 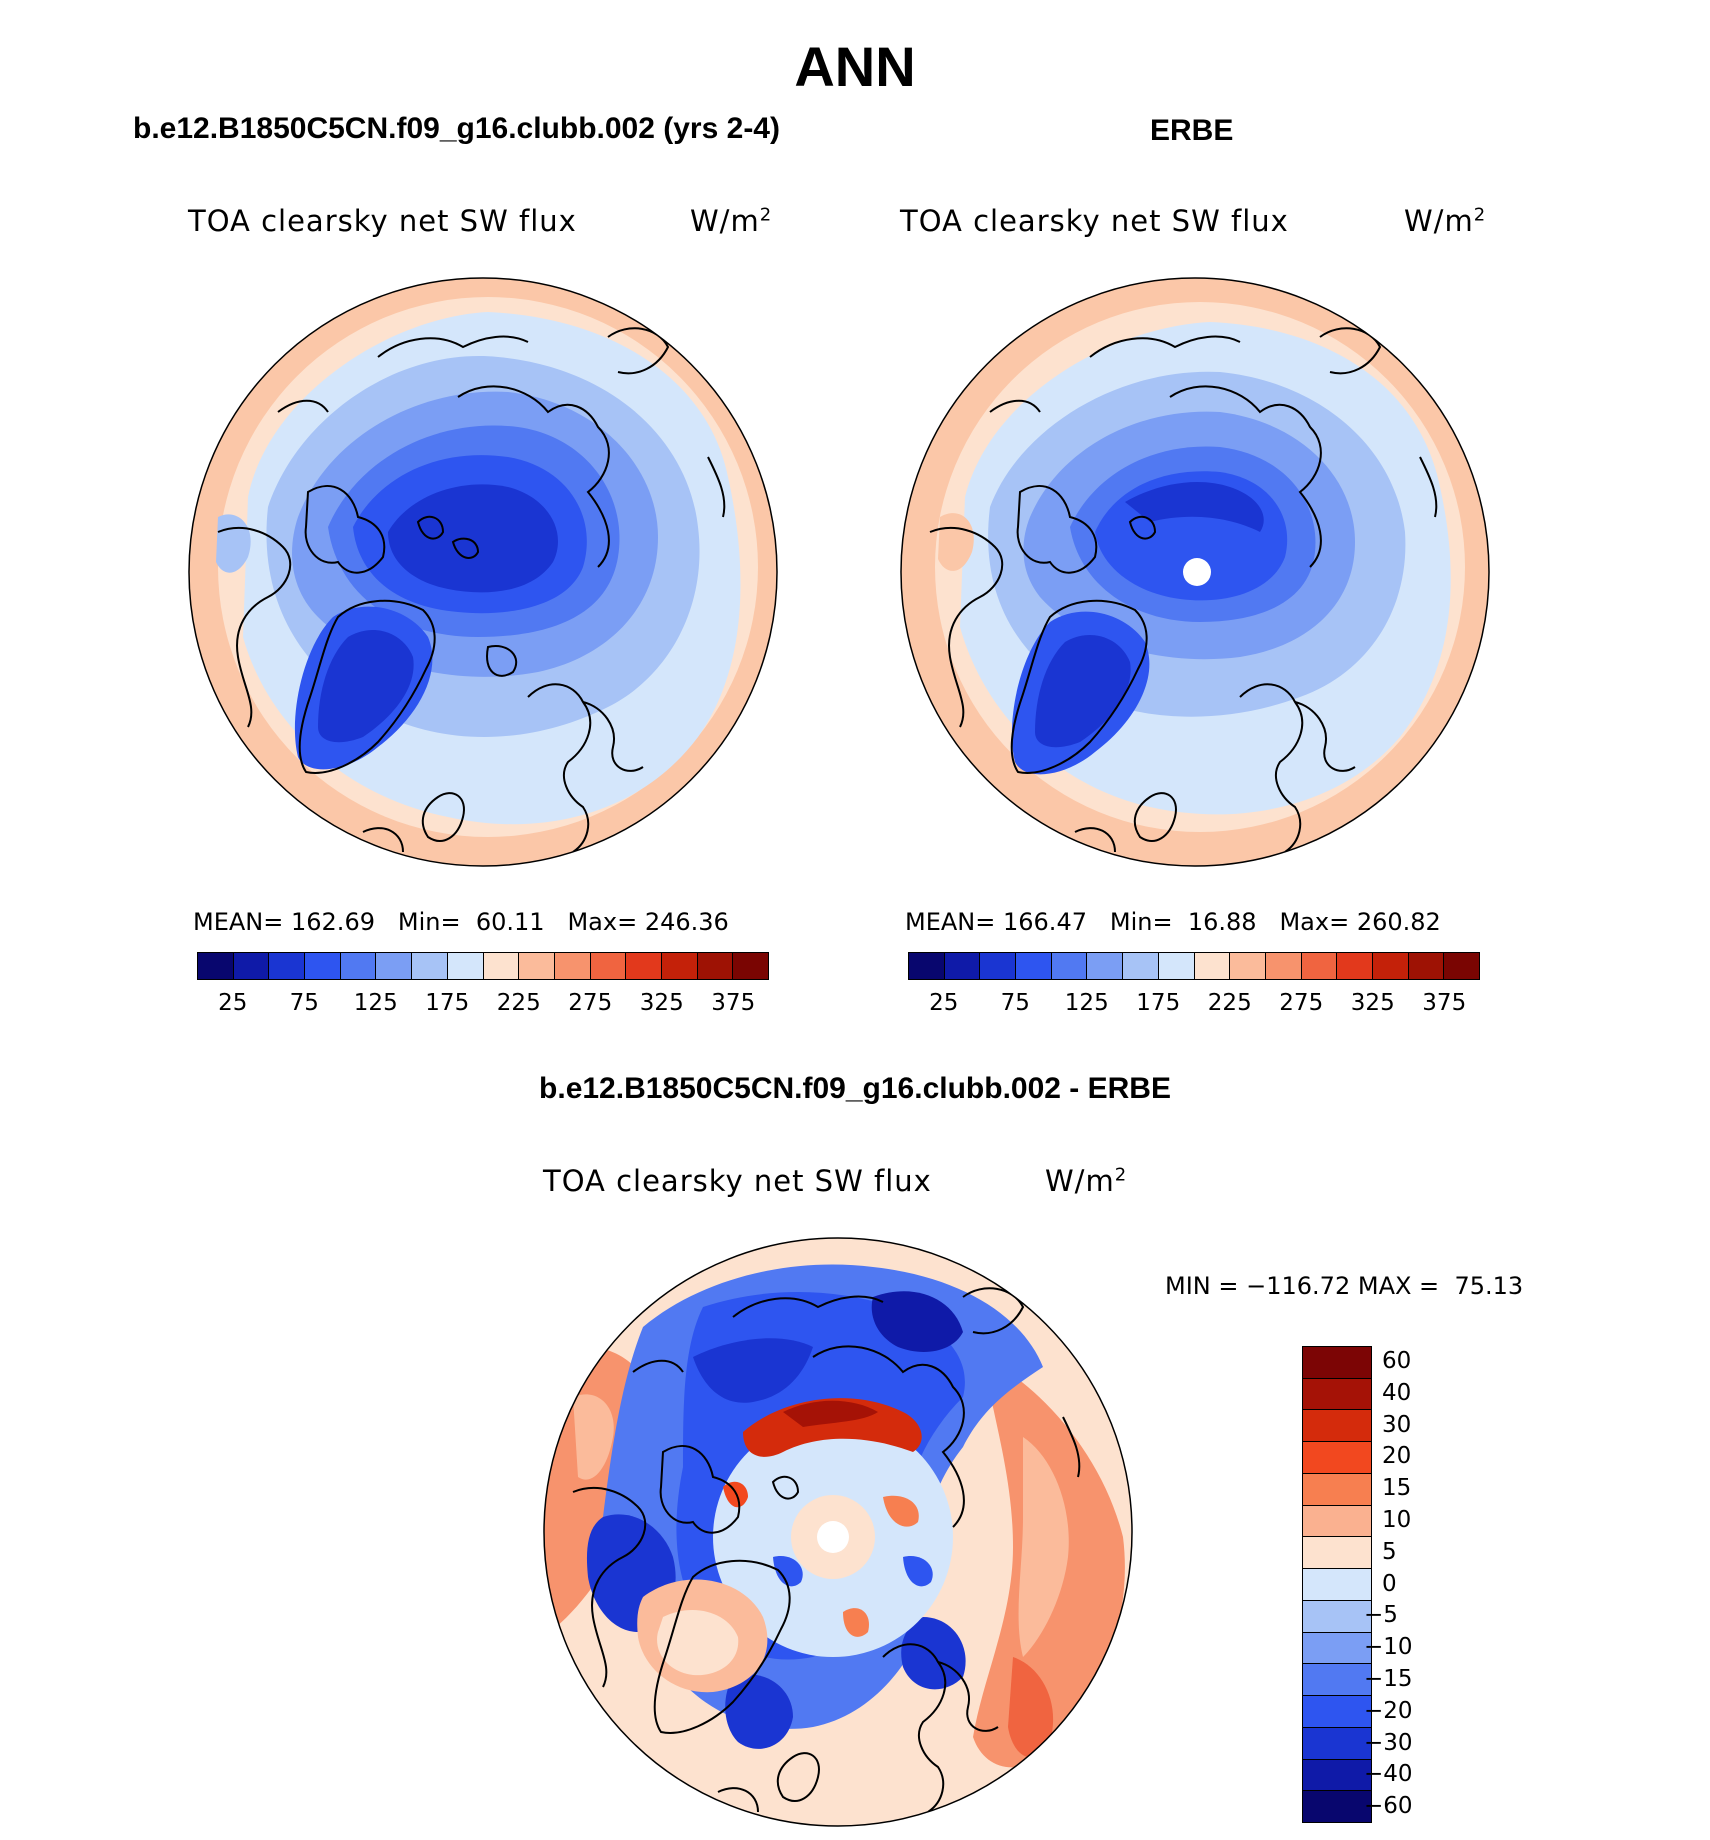 What do you see at coordinates (766, 215) in the screenshot?
I see `panel-1-units-exp: 2` at bounding box center [766, 215].